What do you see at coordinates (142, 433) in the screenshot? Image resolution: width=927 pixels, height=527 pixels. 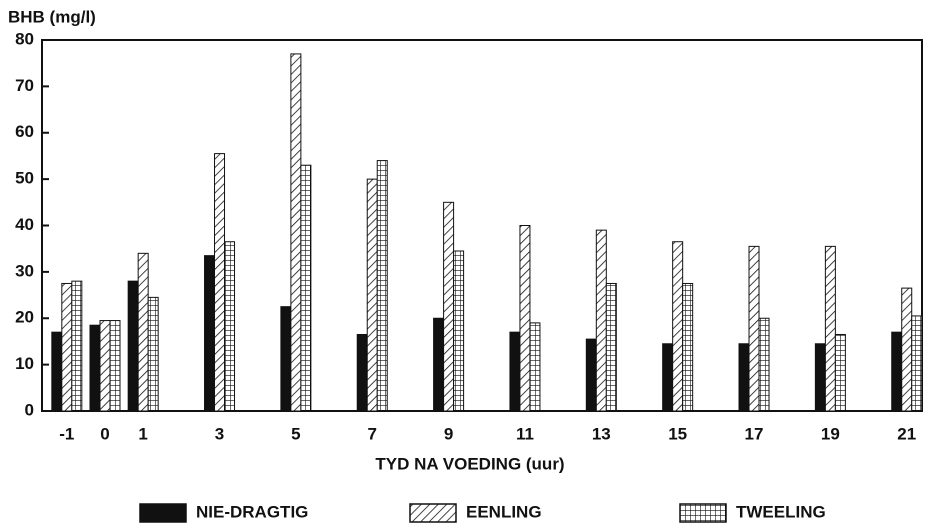 I see `x-tick-label: 1` at bounding box center [142, 433].